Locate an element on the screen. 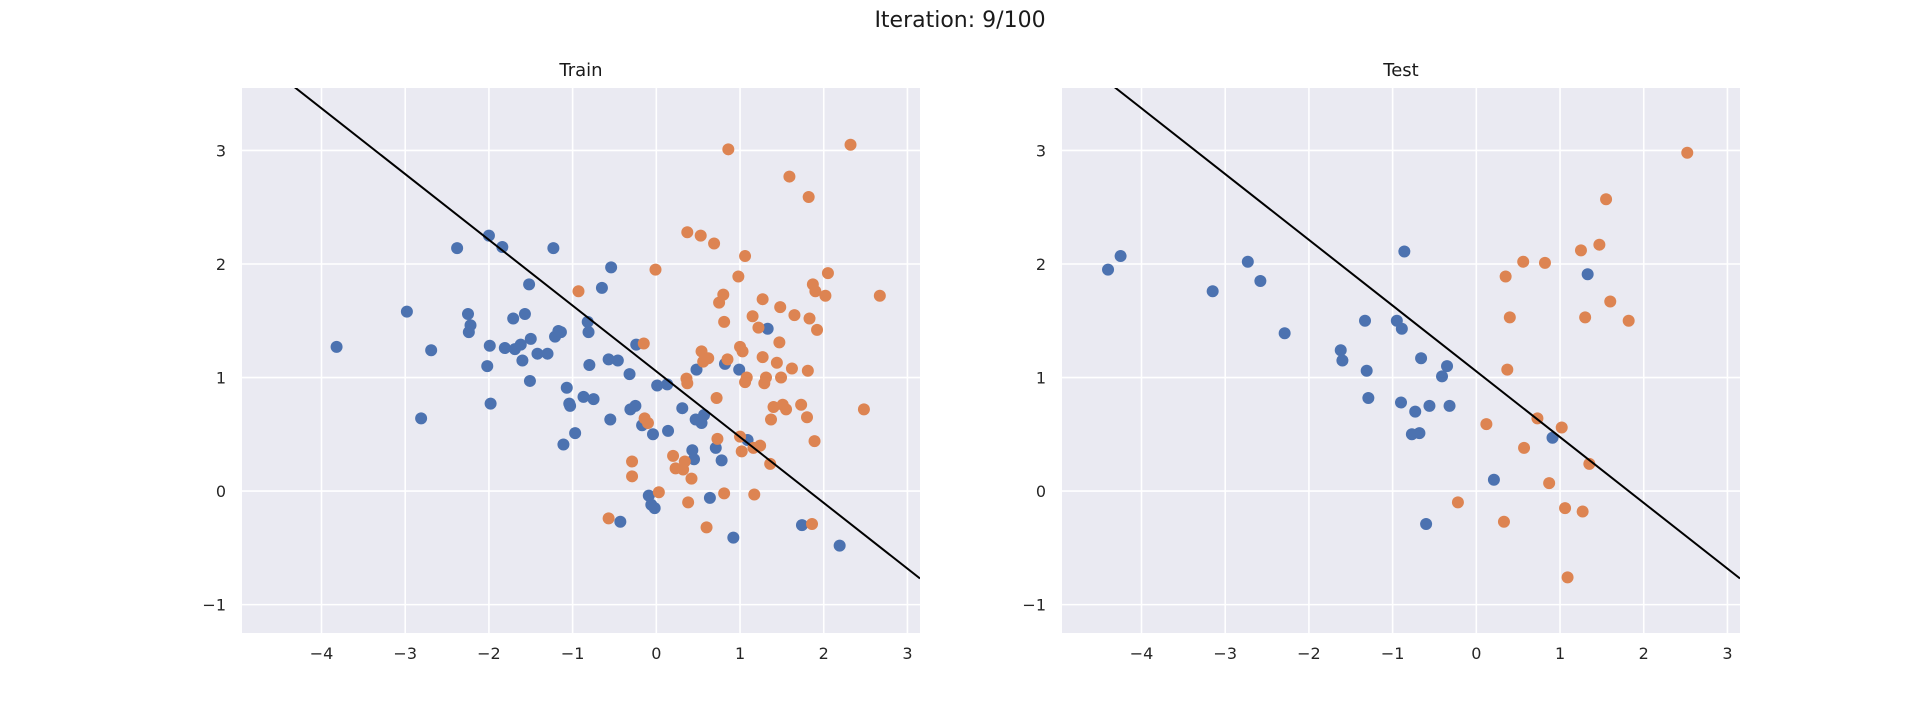 This screenshot has width=1920, height=720. test-xtick-label: 3 is located at coordinates (1727, 653).